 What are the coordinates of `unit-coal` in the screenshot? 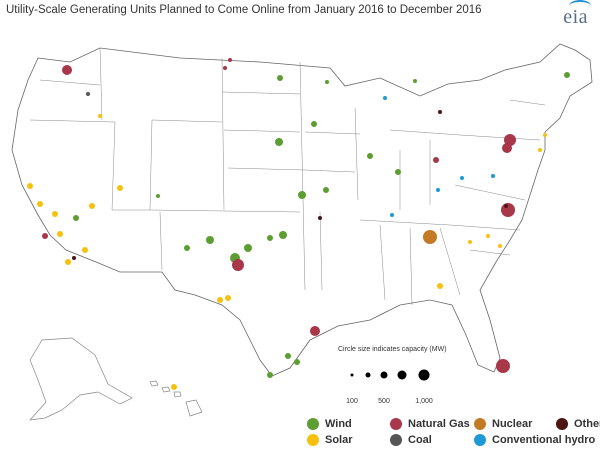 It's located at (88, 94).